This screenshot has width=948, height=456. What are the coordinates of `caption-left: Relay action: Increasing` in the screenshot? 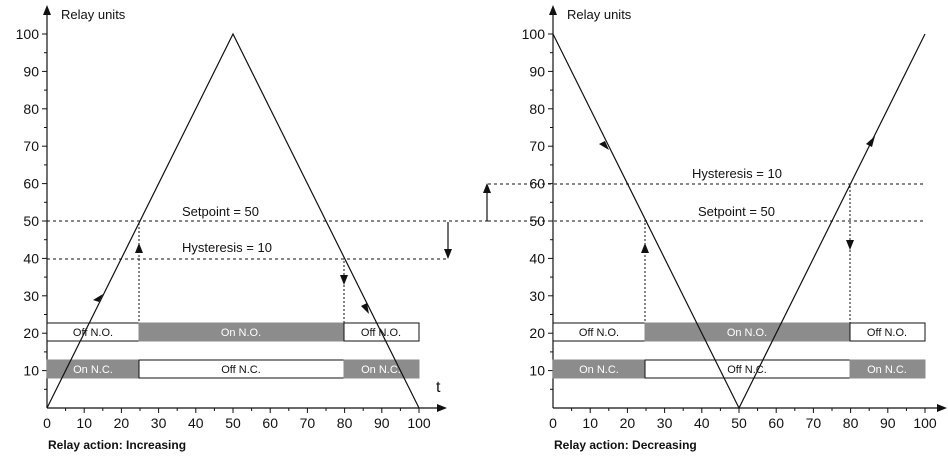 It's located at (117, 445).